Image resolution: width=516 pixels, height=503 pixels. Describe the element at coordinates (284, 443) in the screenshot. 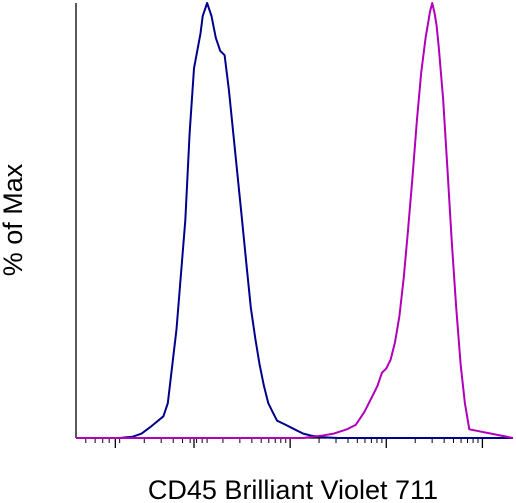

I see `x-axis-ticks` at that location.